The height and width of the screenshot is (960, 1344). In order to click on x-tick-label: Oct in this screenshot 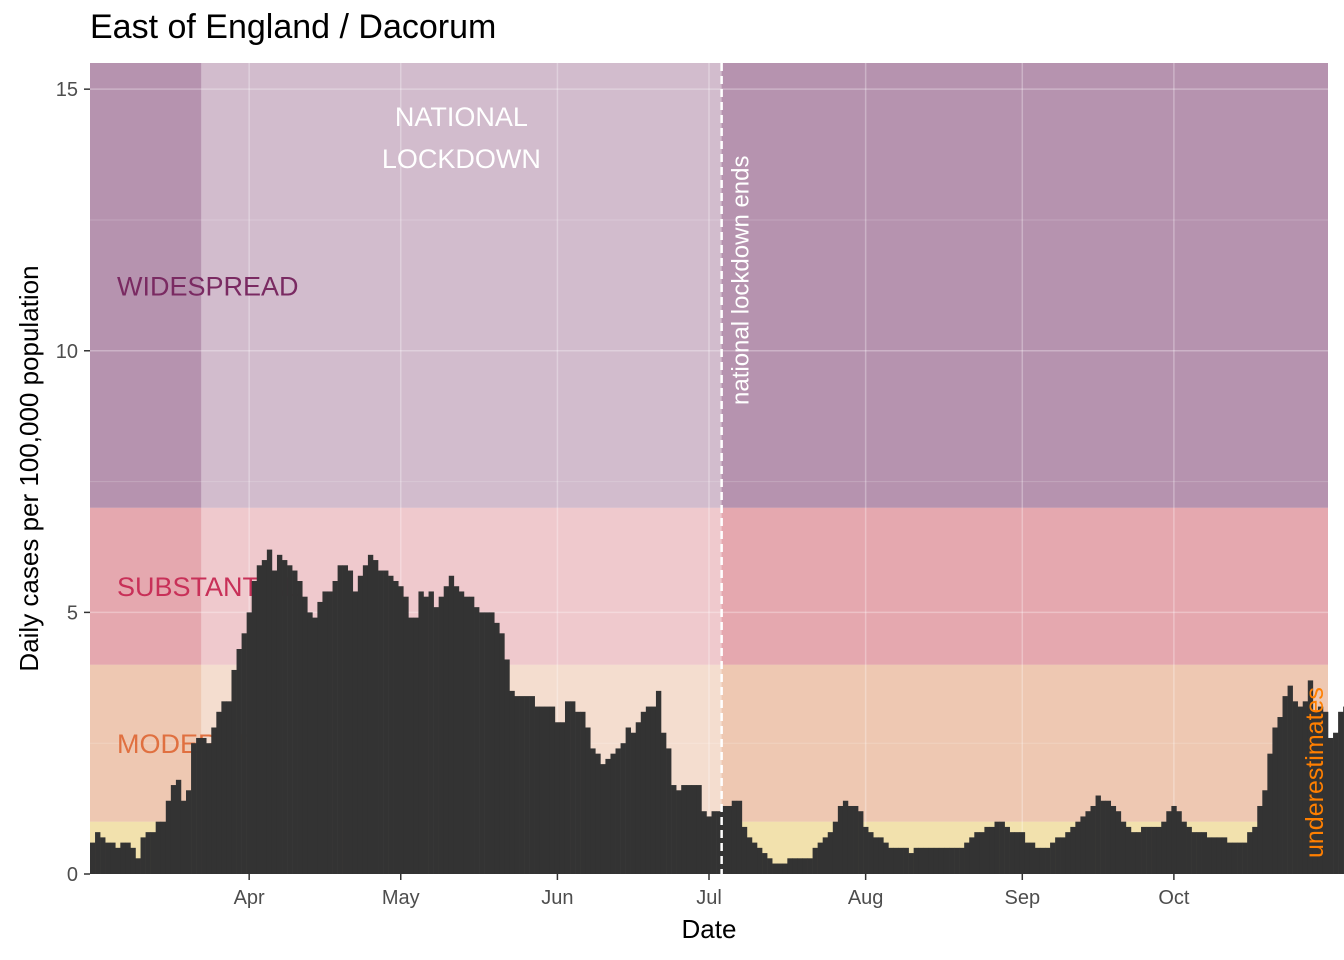, I will do `click(1174, 898)`.